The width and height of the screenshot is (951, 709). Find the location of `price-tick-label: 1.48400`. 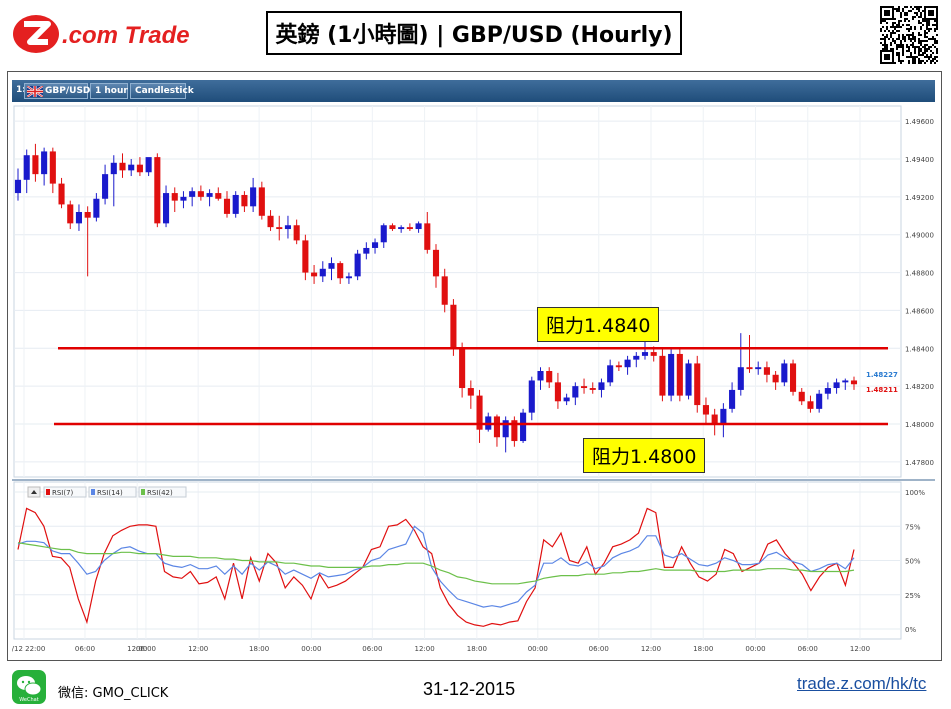

price-tick-label: 1.48400 is located at coordinates (919, 349).